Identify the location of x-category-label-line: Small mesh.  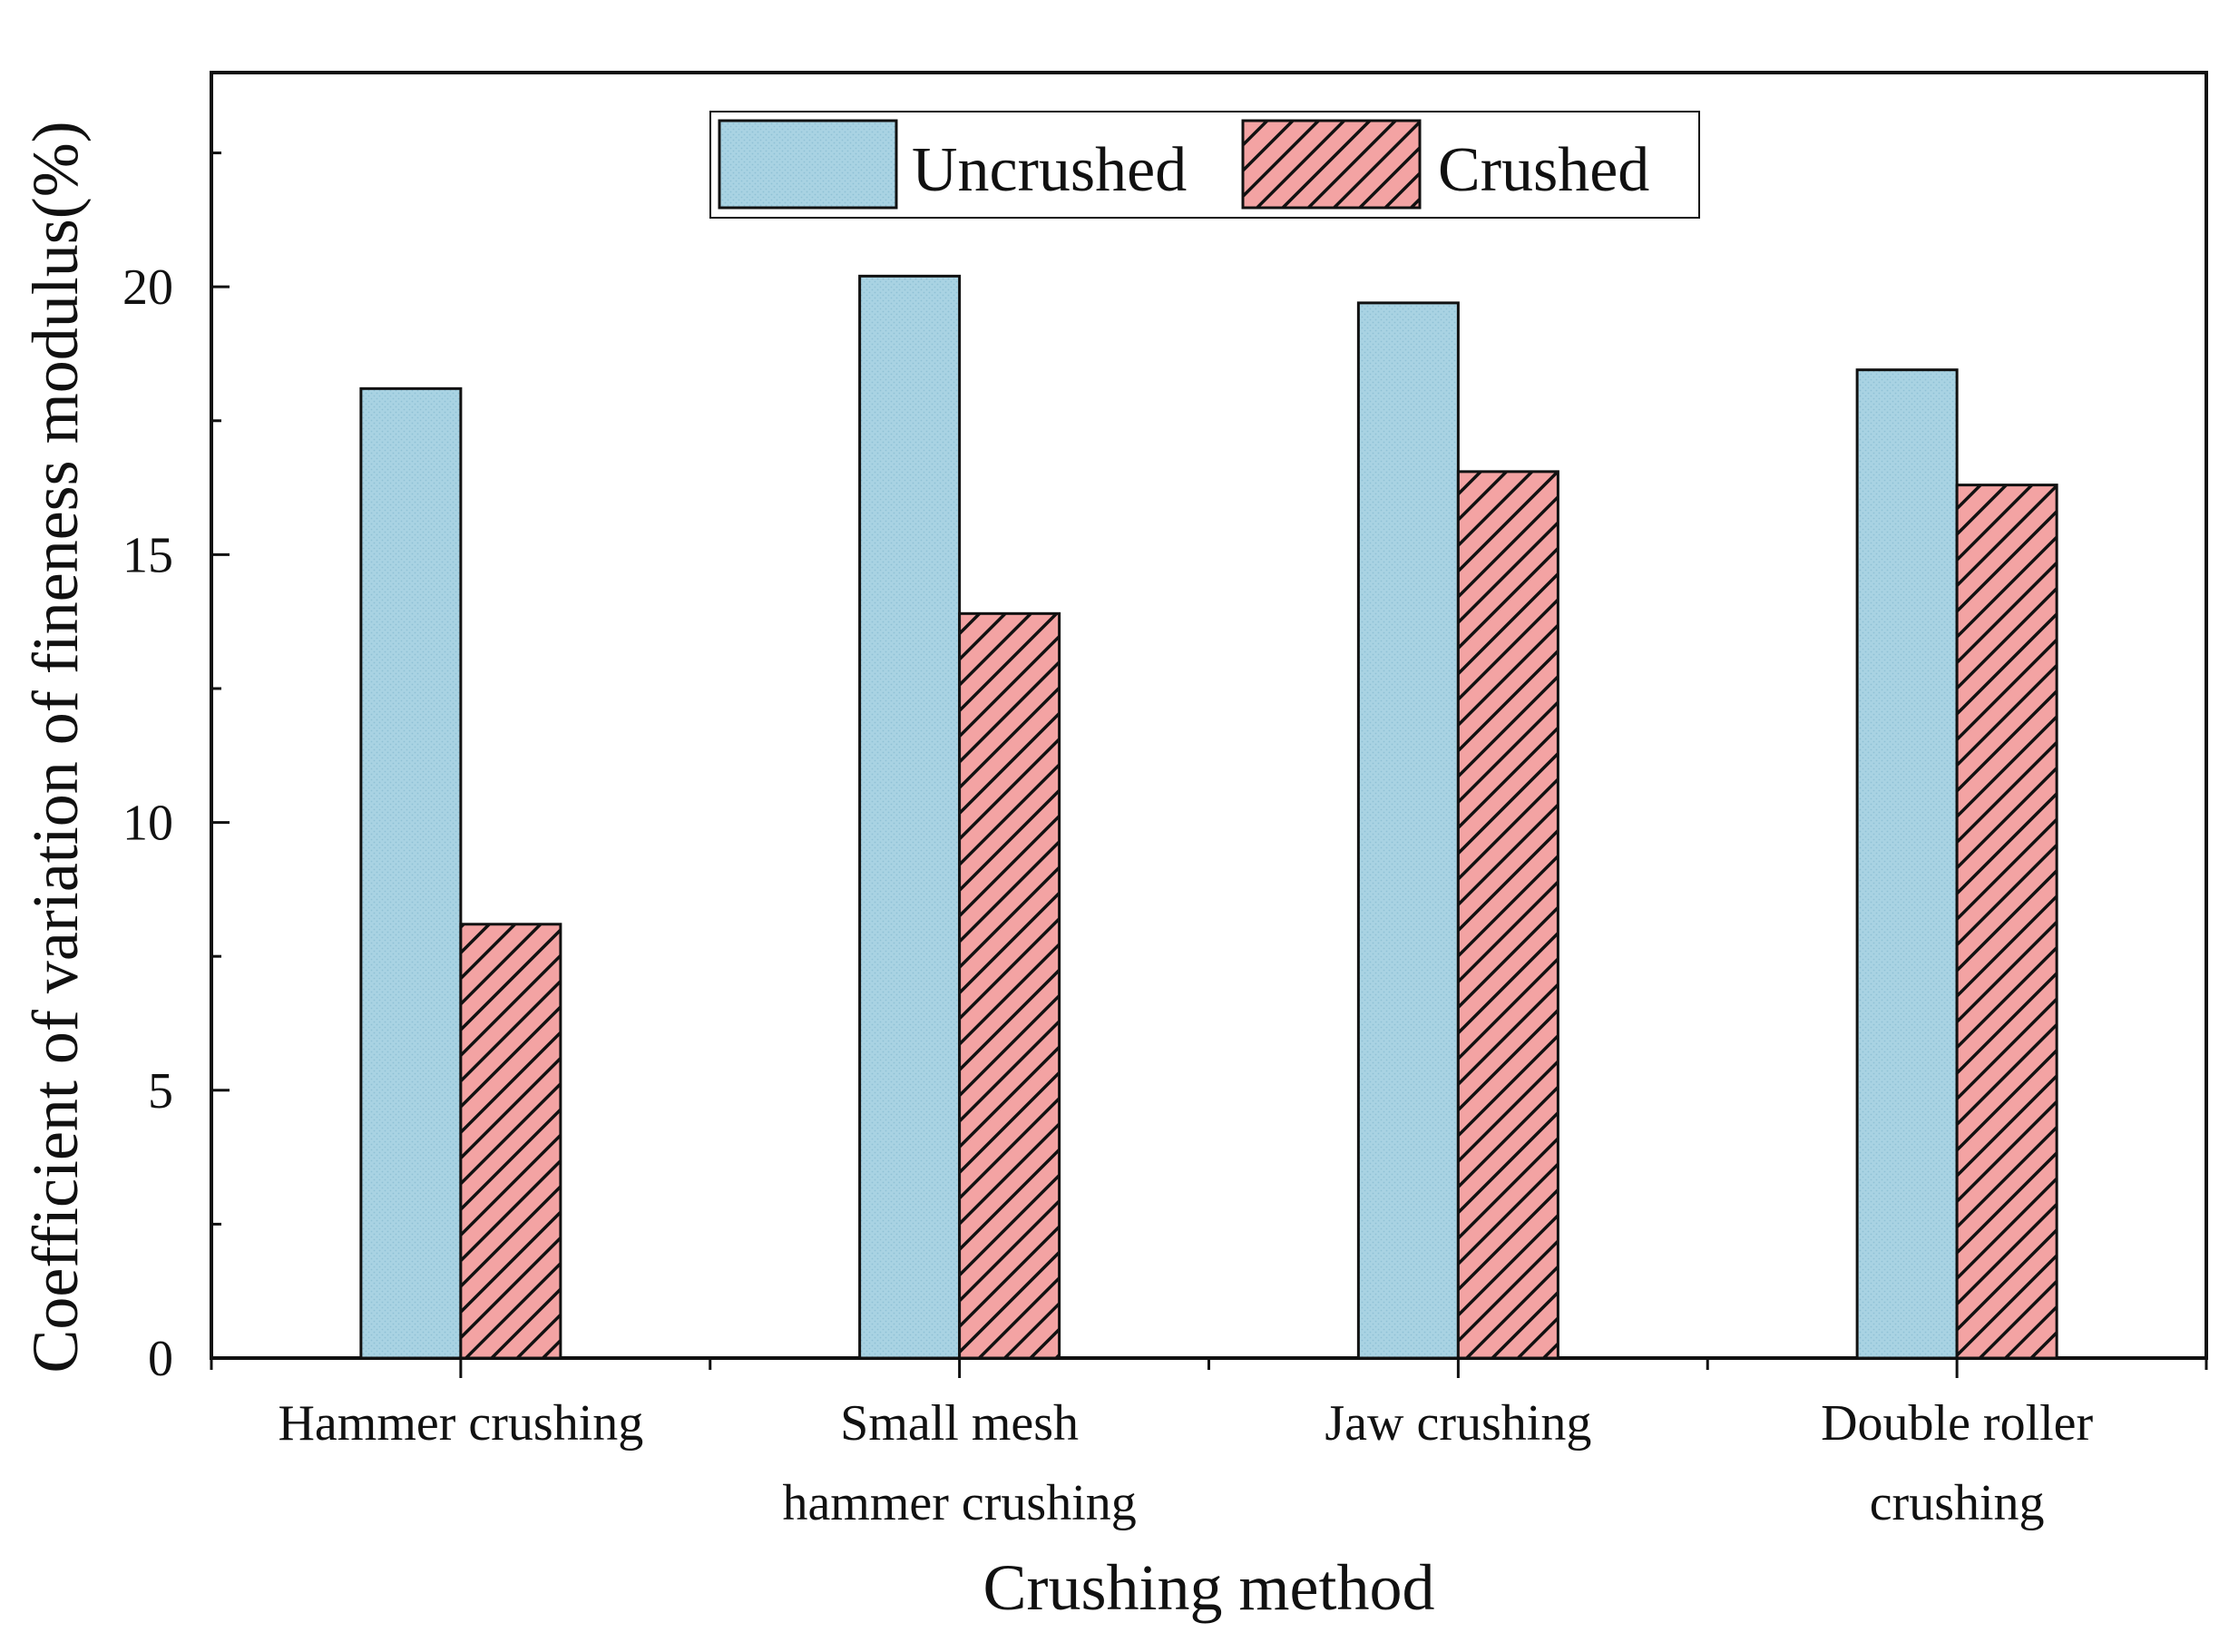
(959, 1423).